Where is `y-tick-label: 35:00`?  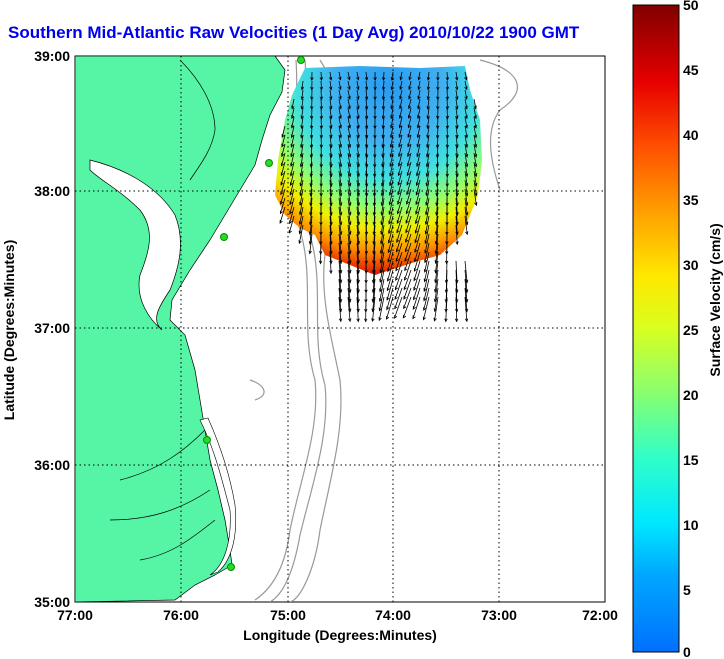 y-tick-label: 35:00 is located at coordinates (52, 602).